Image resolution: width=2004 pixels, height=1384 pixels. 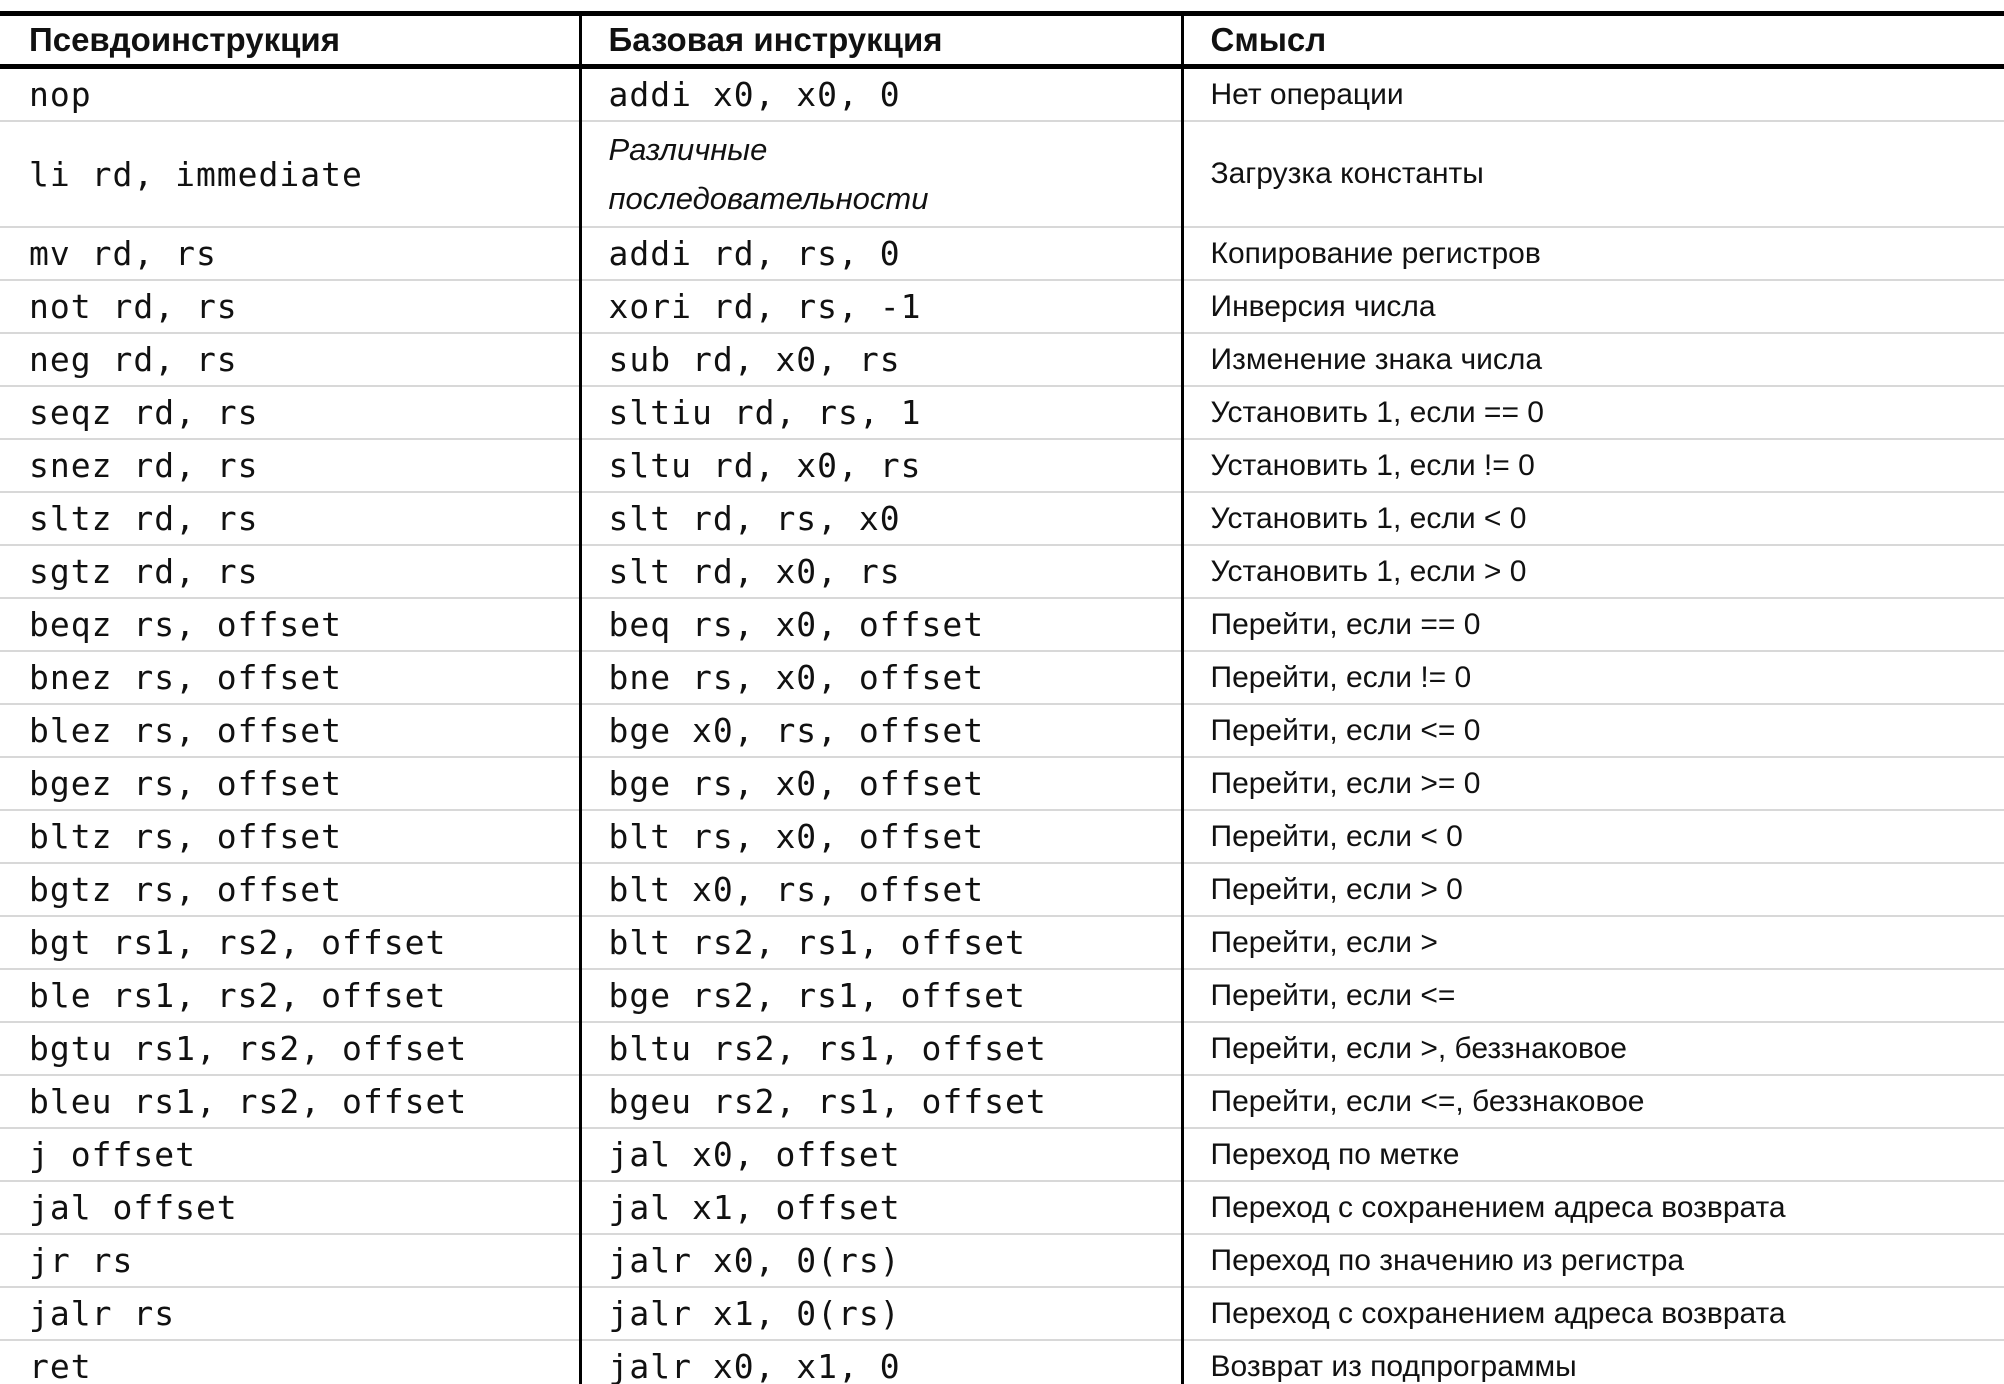 I want to click on header-pseudoinstruction: Псевдоинструкция, so click(x=290, y=41).